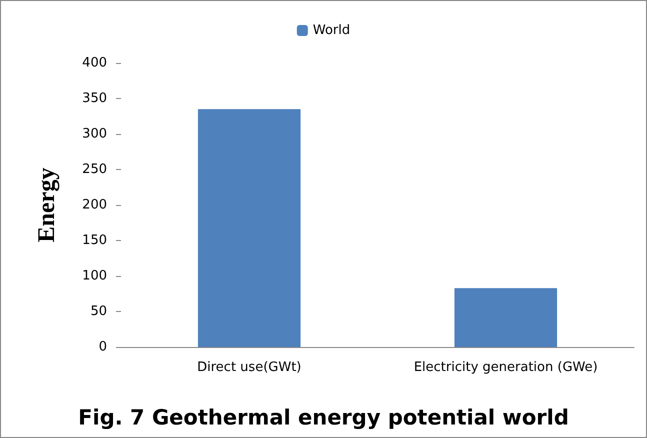 Image resolution: width=647 pixels, height=438 pixels. Describe the element at coordinates (47, 205) in the screenshot. I see `y-axis-title: Energy` at that location.